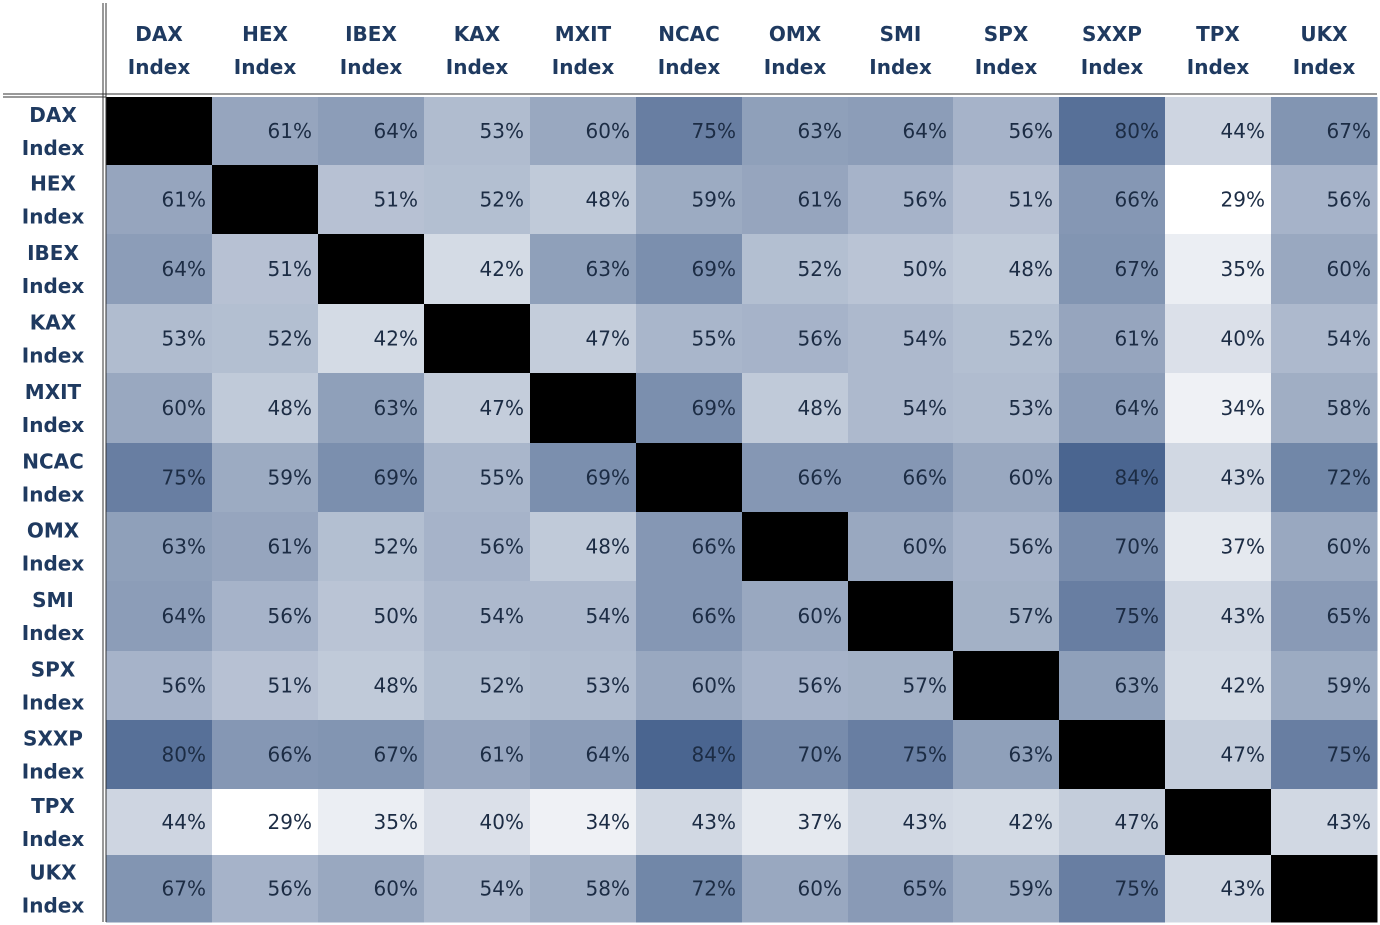 The image size is (1380, 925). I want to click on cell-value-label: 84%, so click(714, 755).